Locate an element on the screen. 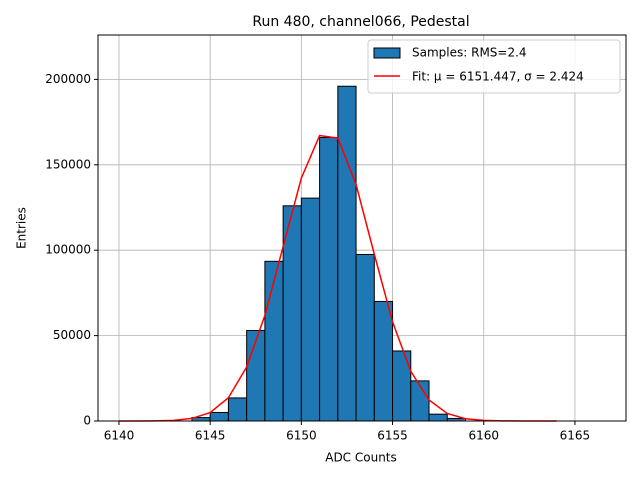  legend-label: Samples: RMS=2.4 is located at coordinates (469, 53).